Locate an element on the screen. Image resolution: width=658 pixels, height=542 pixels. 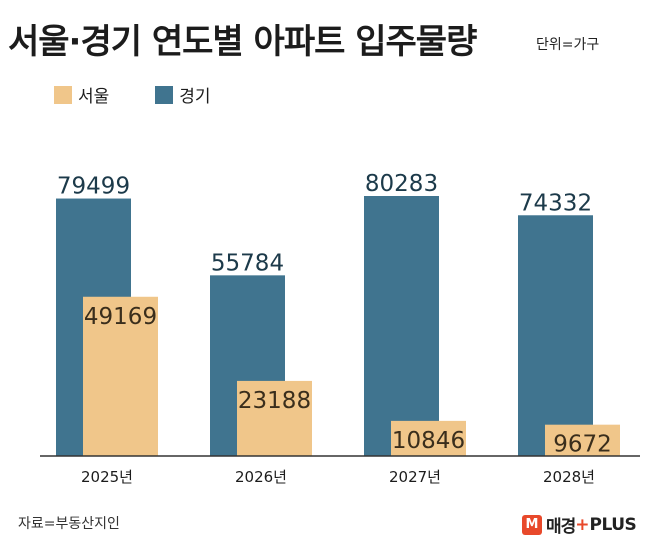
brand-logo: M 매경 + PLUS is located at coordinates (579, 524).